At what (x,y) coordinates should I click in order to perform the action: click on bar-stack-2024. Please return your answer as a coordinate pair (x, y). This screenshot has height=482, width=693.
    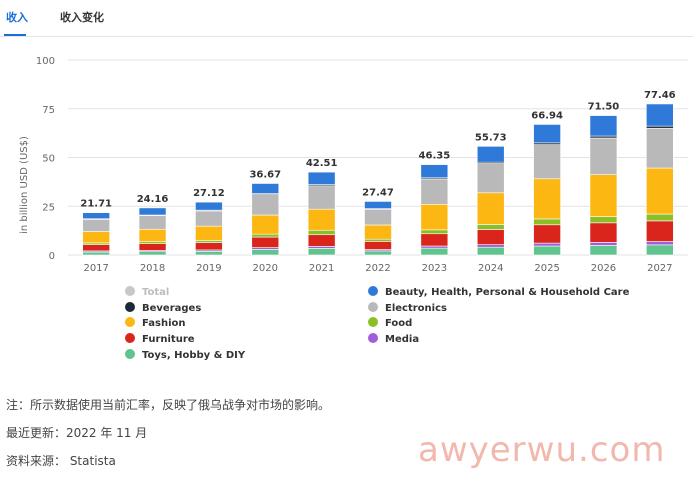
    Looking at the image, I should click on (490, 201).